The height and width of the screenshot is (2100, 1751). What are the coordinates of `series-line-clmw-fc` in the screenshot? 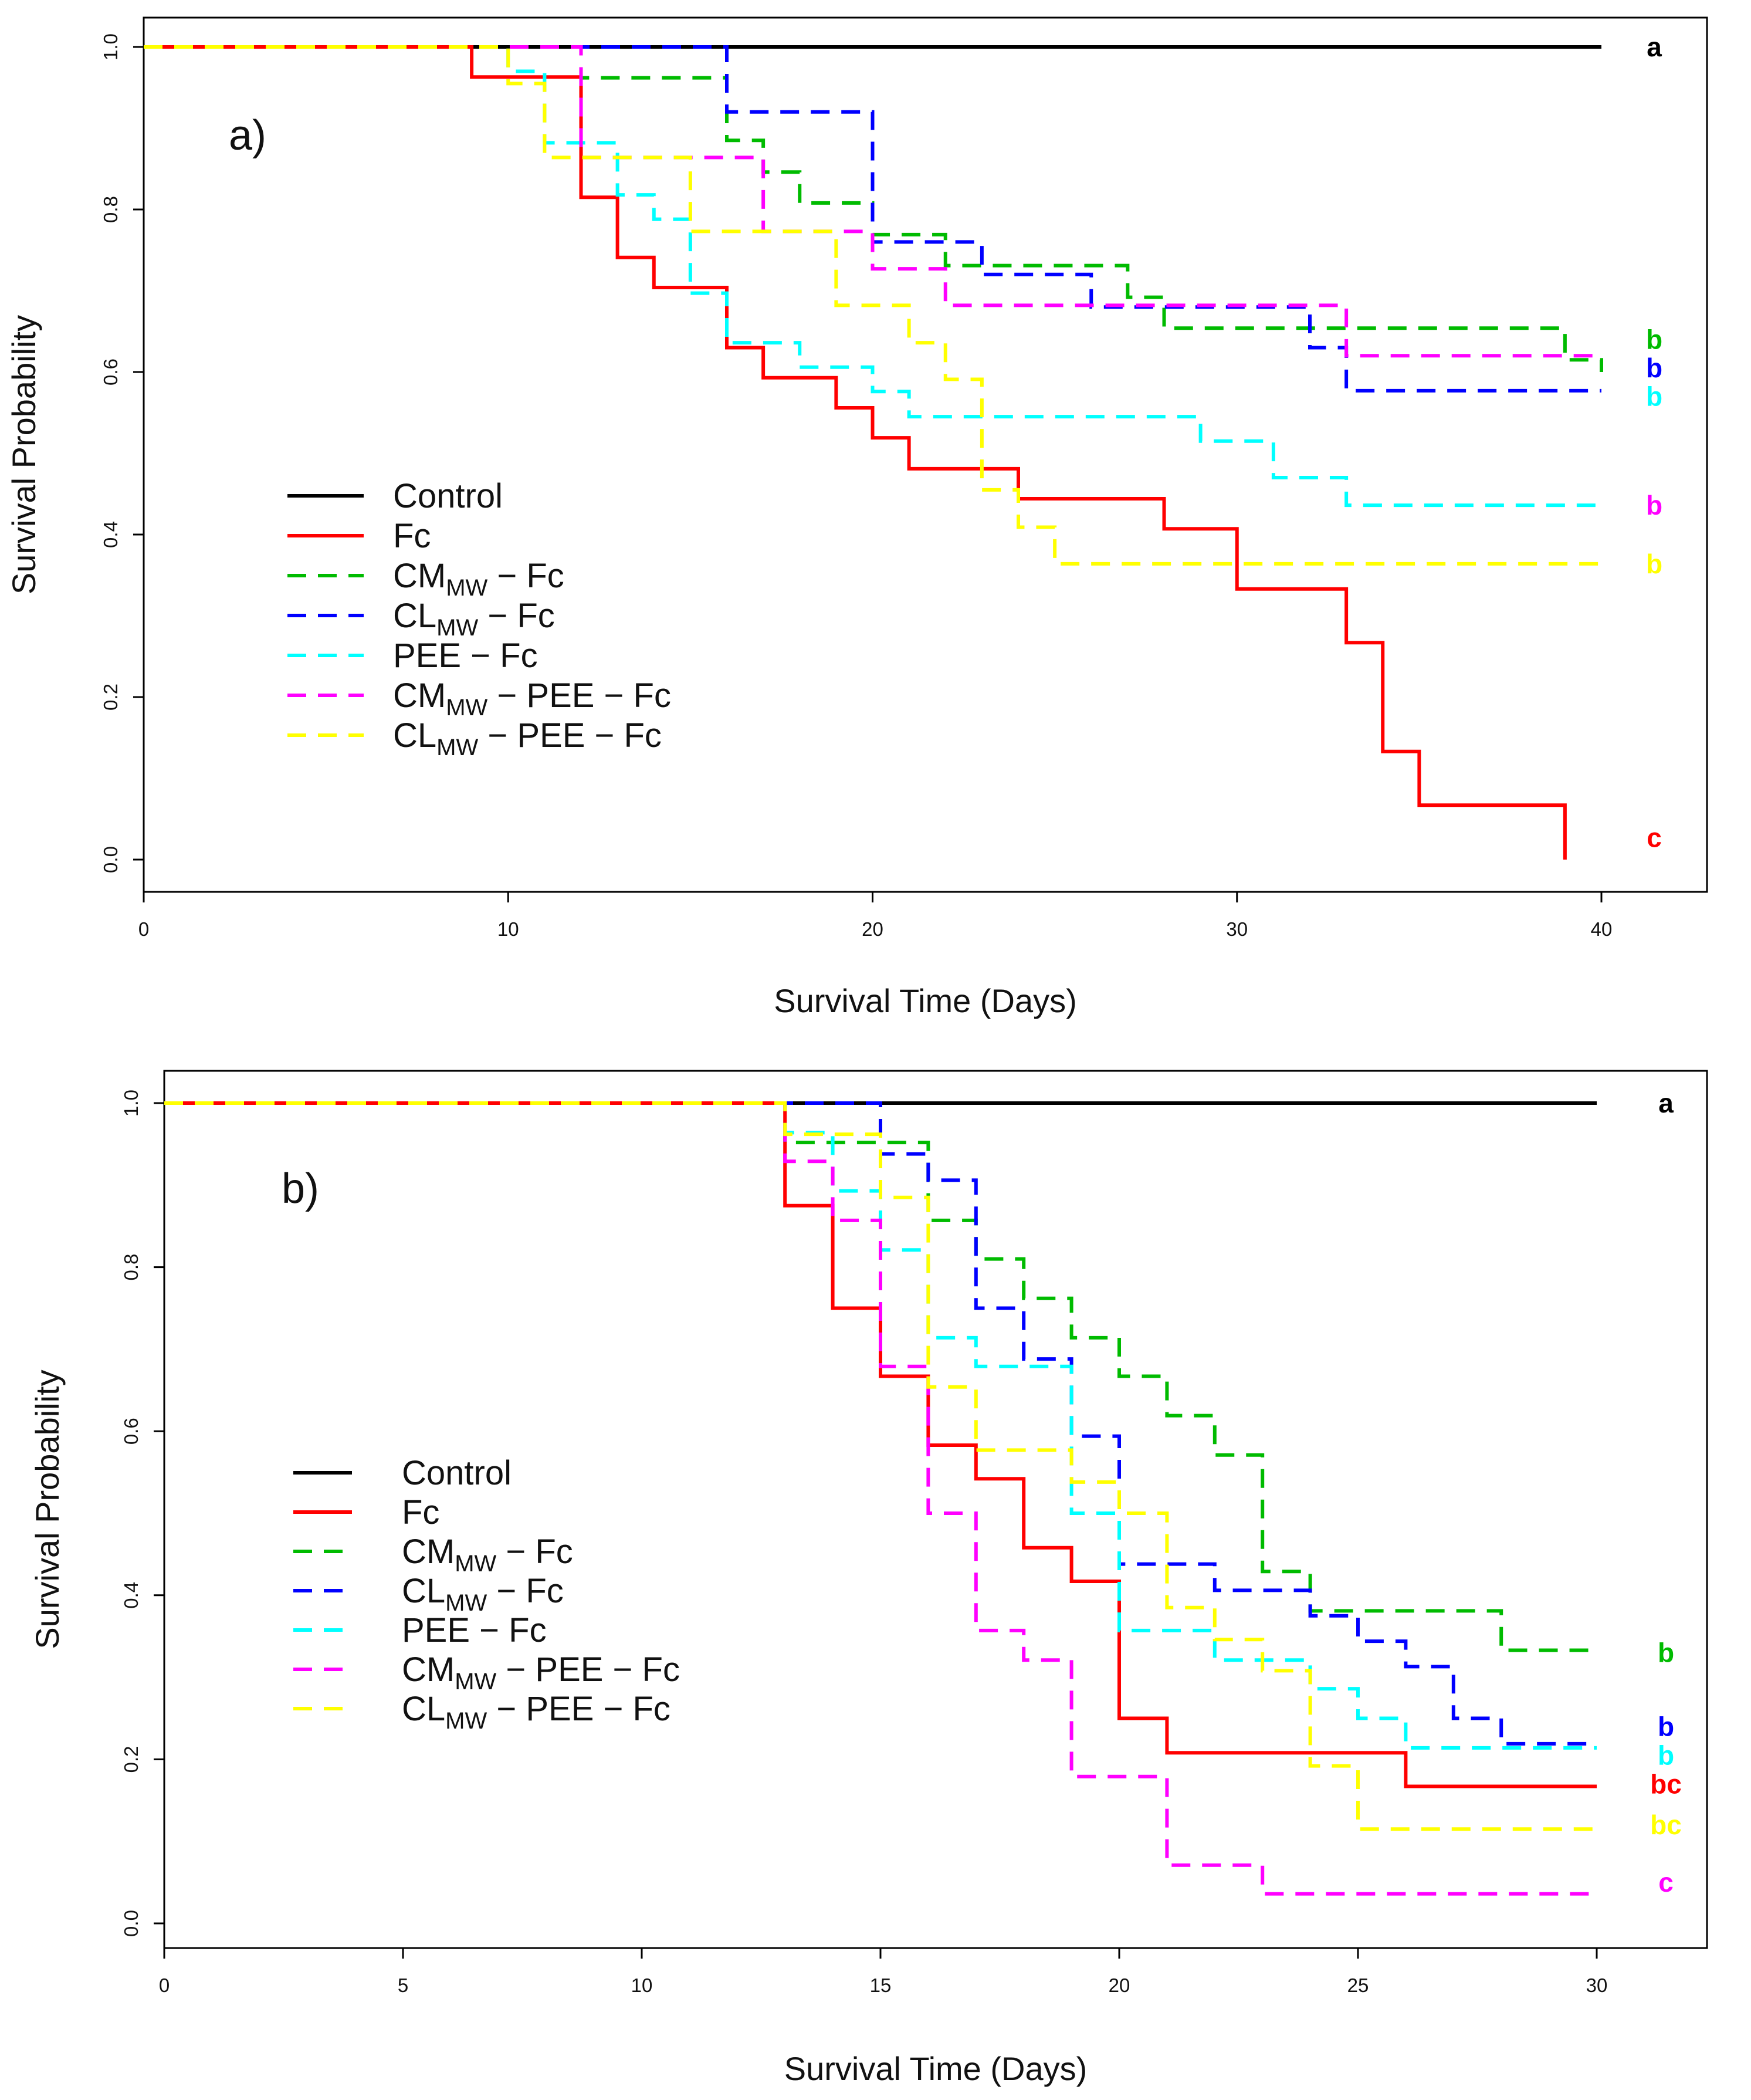 It's located at (872, 219).